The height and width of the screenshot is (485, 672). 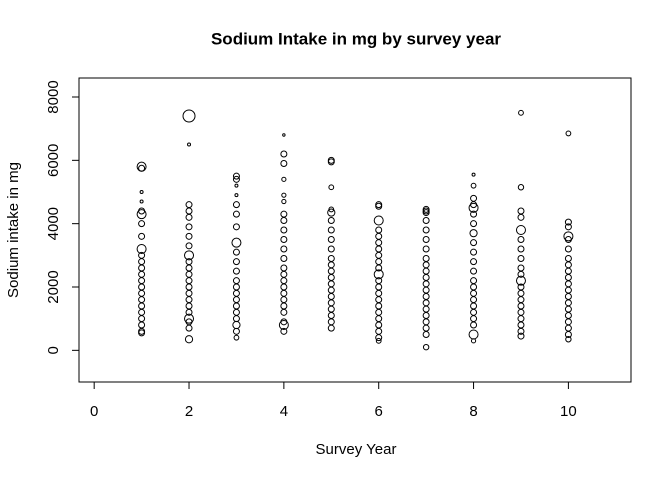 What do you see at coordinates (13, 230) in the screenshot?
I see `y-axis-label: Sodium intake in mg` at bounding box center [13, 230].